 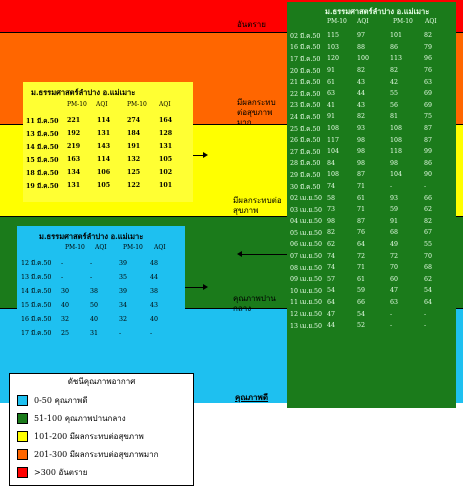 What do you see at coordinates (371, 268) in the screenshot?
I see `green-row: 08 เม.ย.50 74 71 70 68` at bounding box center [371, 268].